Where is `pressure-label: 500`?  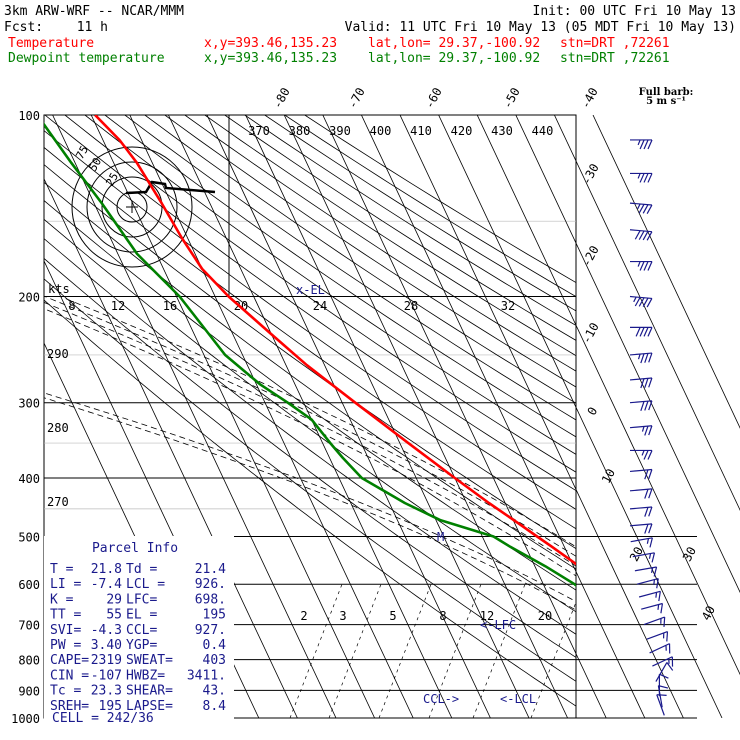
pressure-label: 500 is located at coordinates (29, 537).